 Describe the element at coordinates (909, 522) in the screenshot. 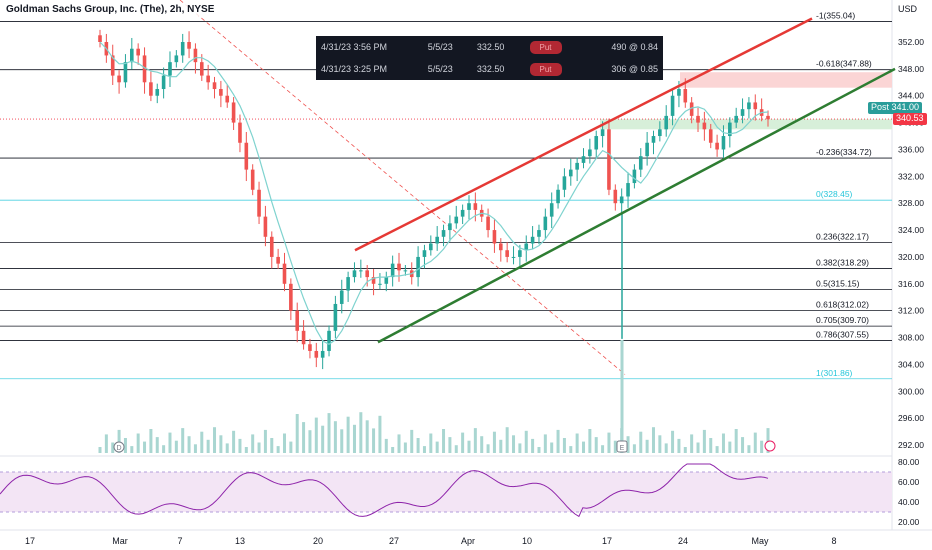

I see `rsi-tick-label: 20.00` at that location.